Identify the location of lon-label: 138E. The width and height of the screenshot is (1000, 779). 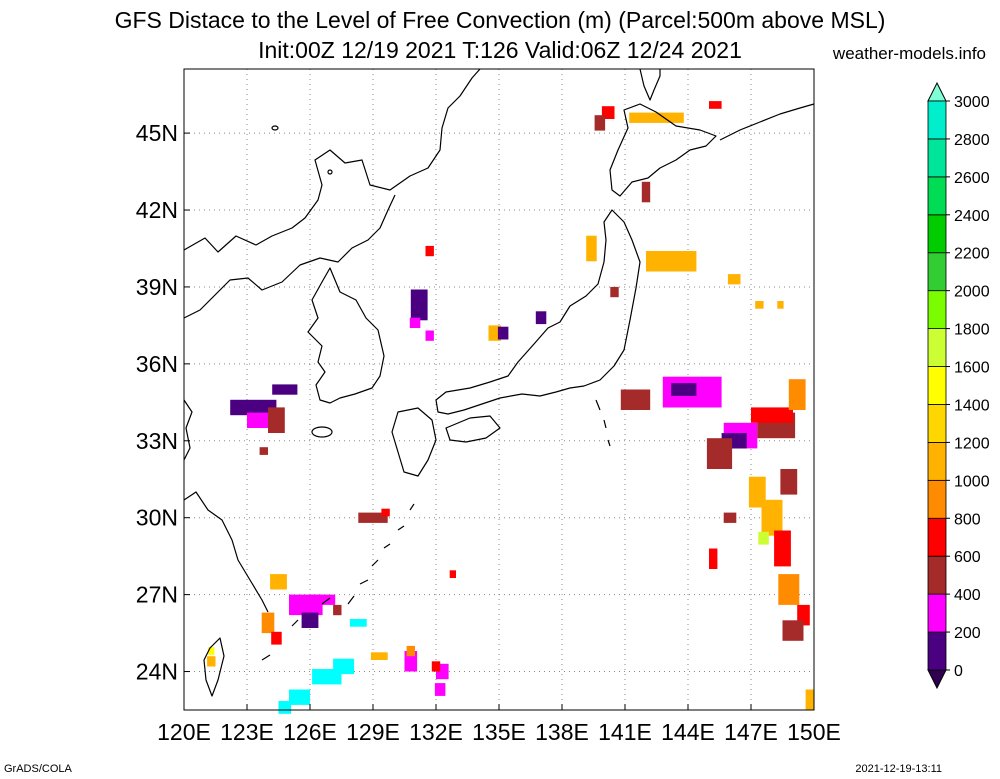
(562, 732).